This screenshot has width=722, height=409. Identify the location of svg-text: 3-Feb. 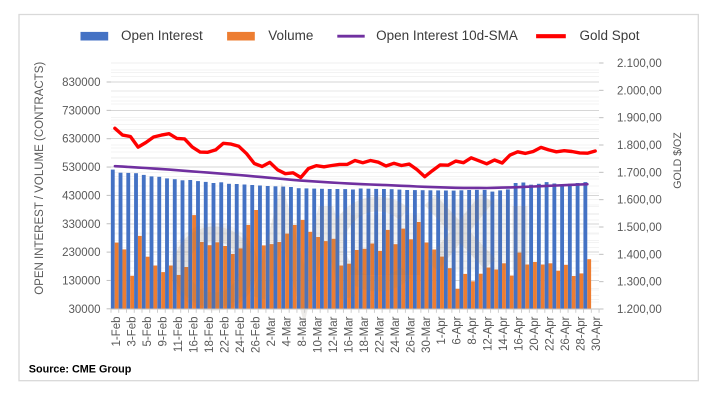
(132, 332).